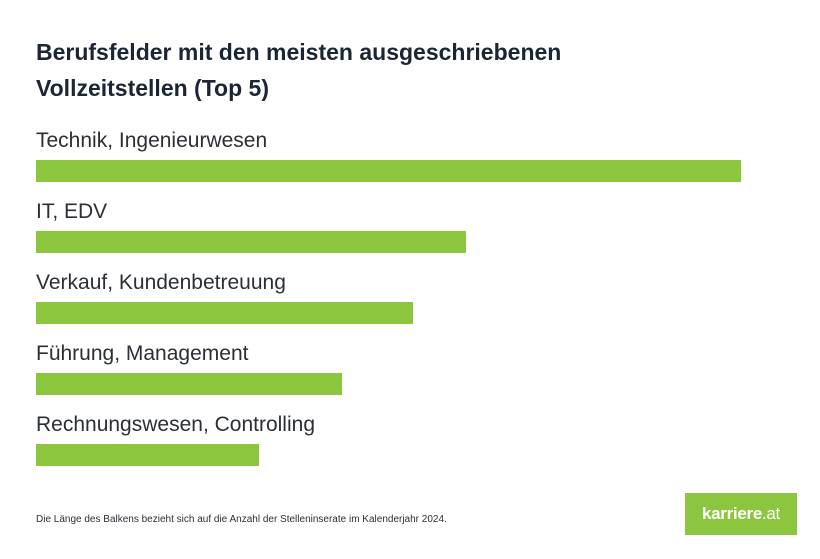 This screenshot has height=559, width=820. I want to click on bar-label: IT, EDV, so click(72, 211).